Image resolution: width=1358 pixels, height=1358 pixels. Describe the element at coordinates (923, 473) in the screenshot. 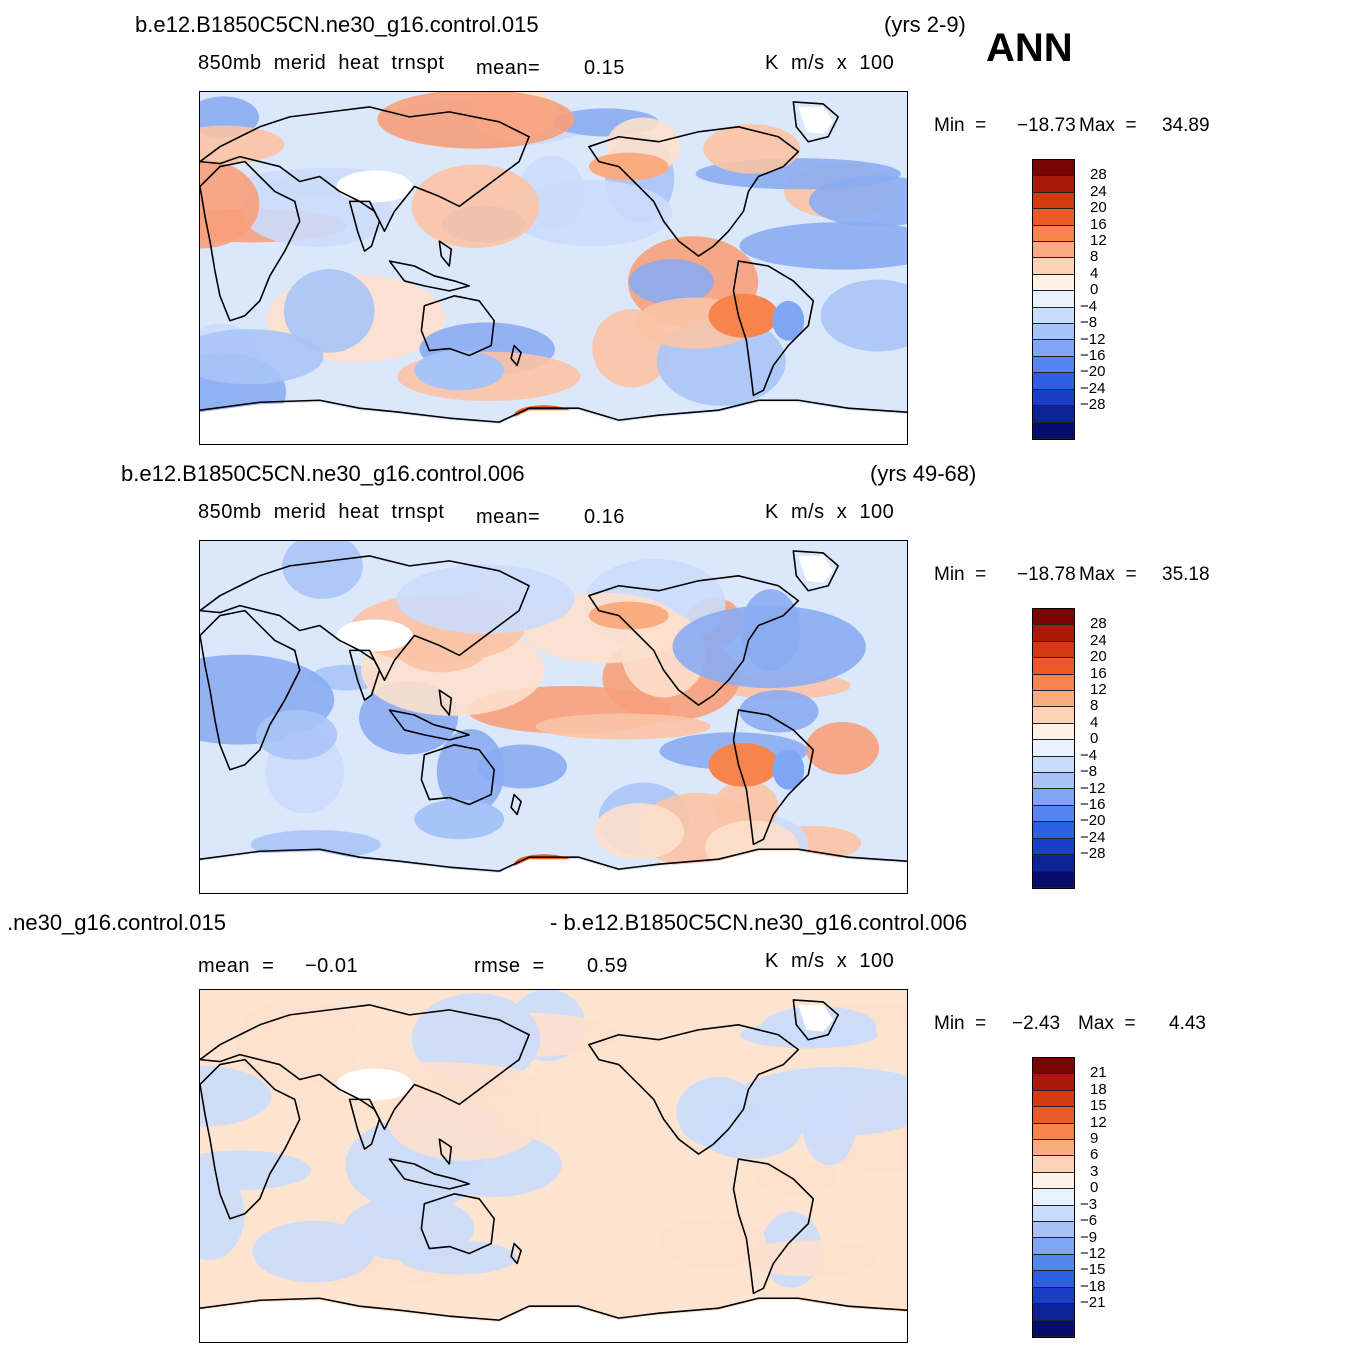

I see `panel2-years: (yrs 49-68)` at that location.